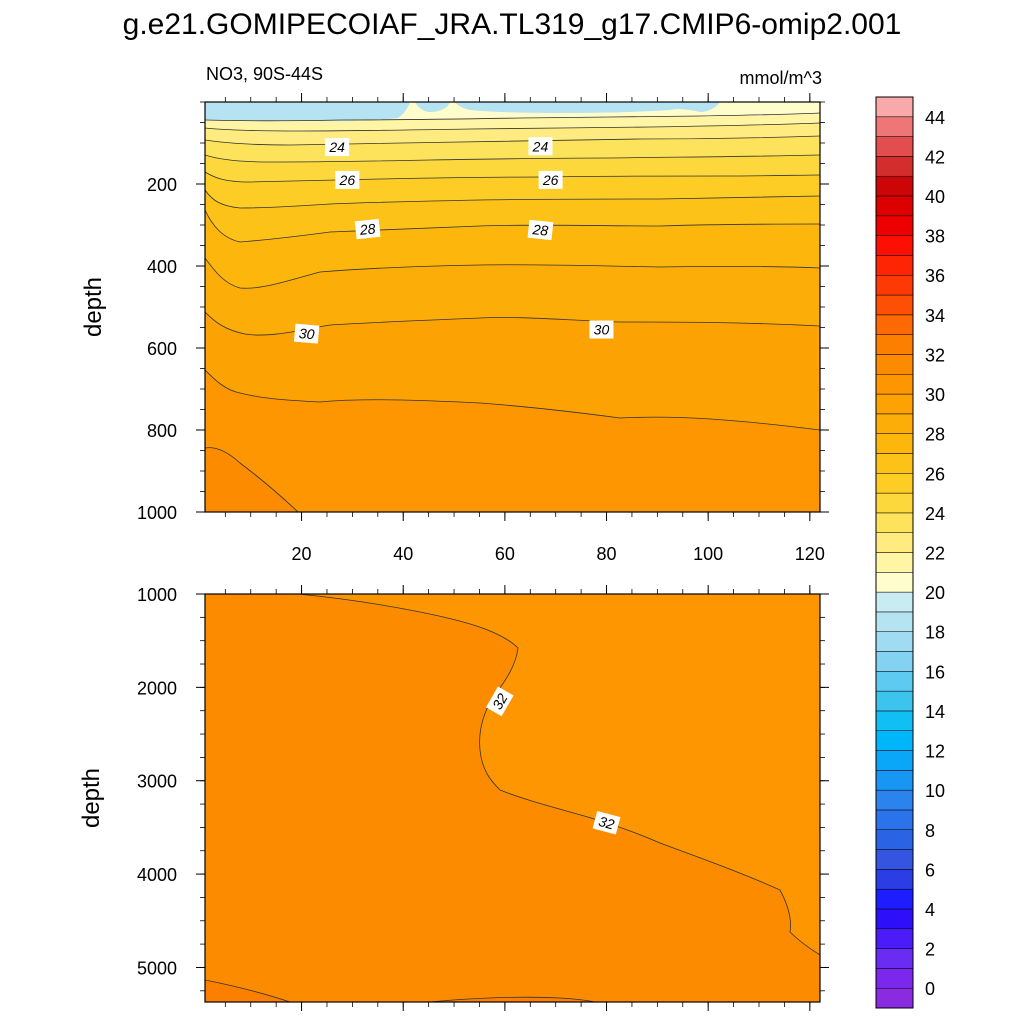 The height and width of the screenshot is (1024, 1024). Describe the element at coordinates (708, 554) in the screenshot. I see `x-tick-label: 100` at that location.